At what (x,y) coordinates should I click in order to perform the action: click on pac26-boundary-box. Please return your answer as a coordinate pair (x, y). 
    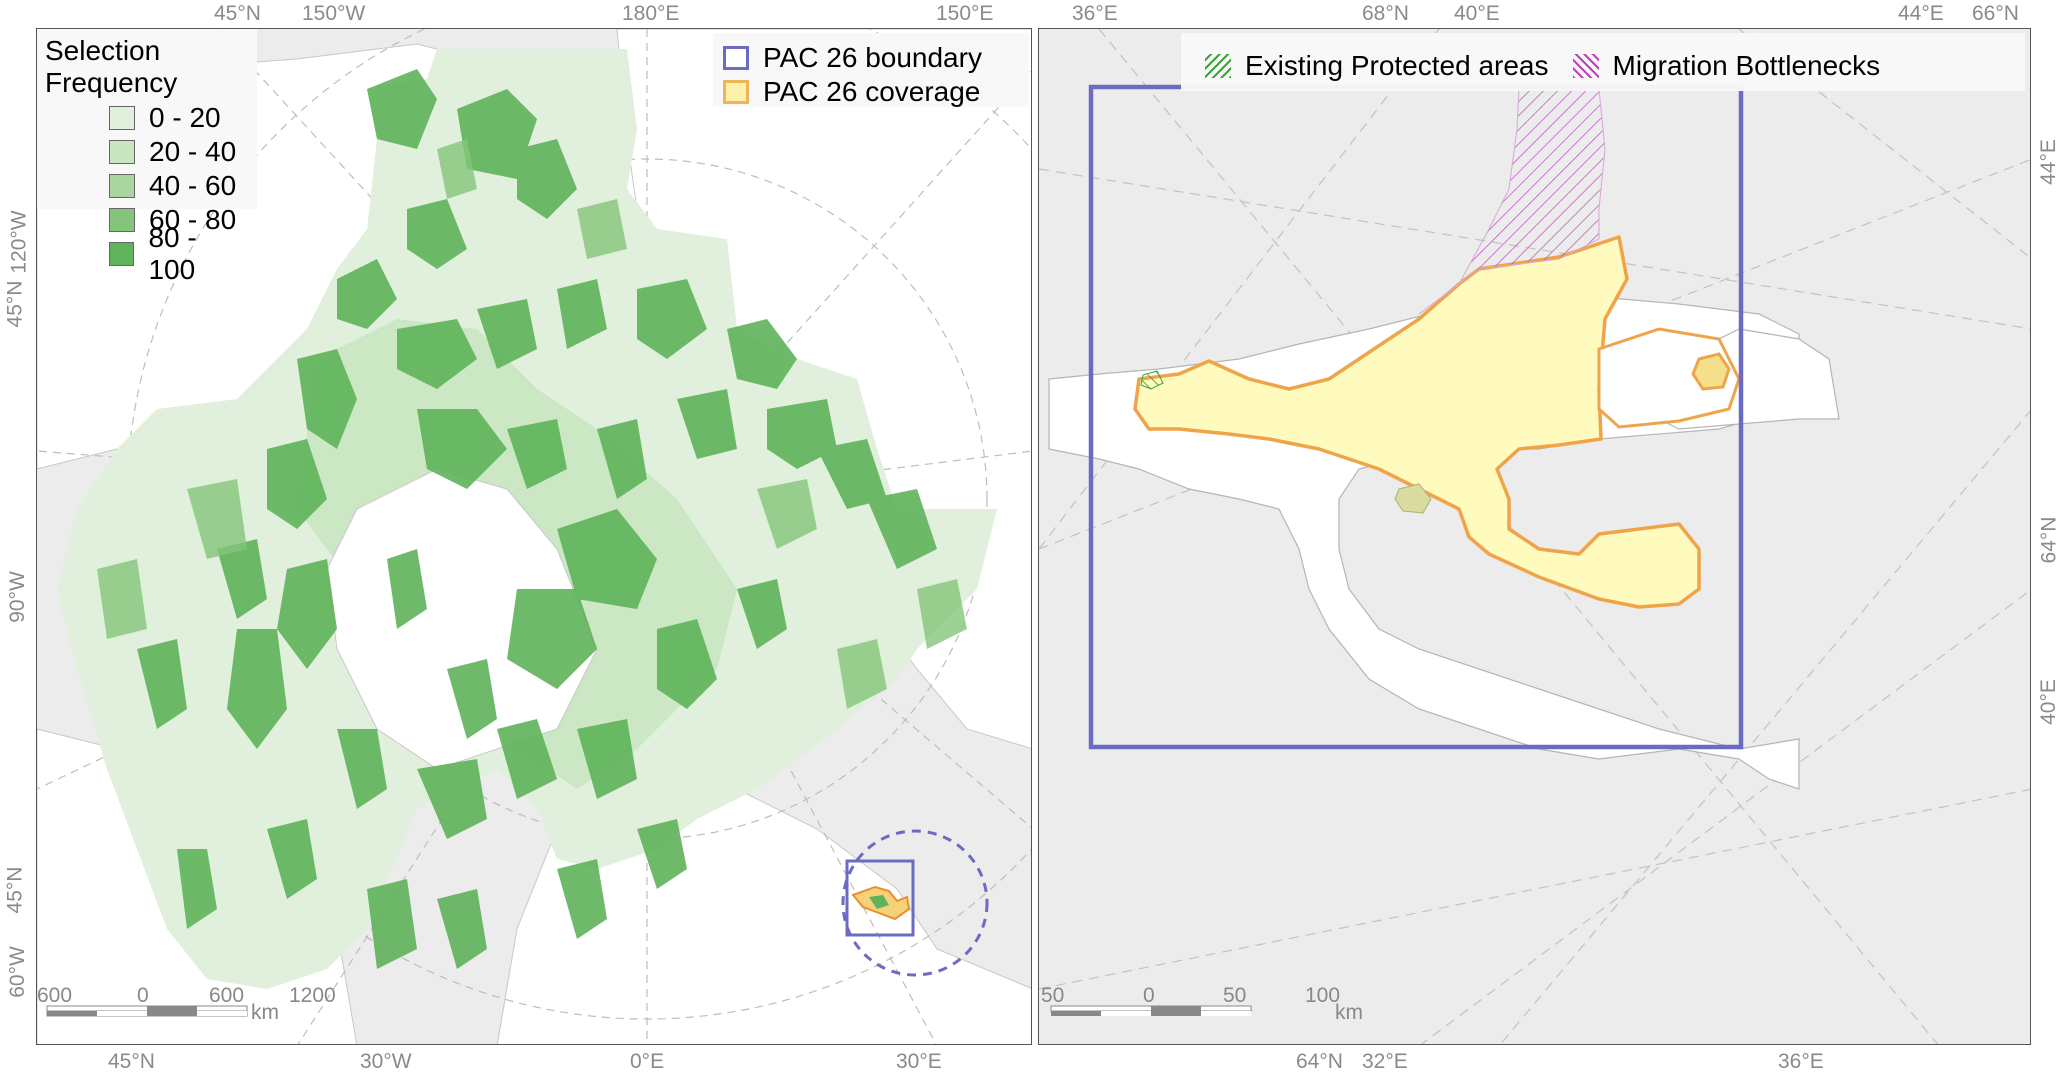
    Looking at the image, I should click on (880, 898).